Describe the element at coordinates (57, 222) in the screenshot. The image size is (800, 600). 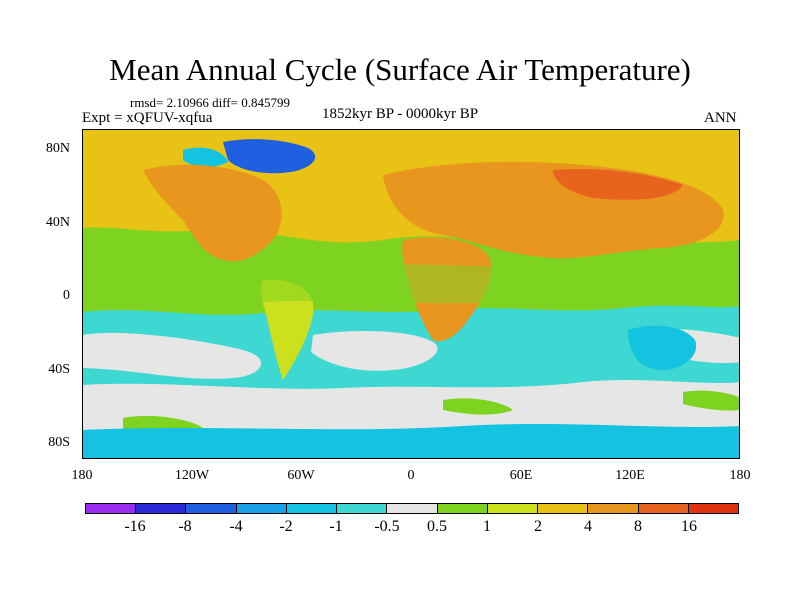
I see `lat-label: 40N` at that location.